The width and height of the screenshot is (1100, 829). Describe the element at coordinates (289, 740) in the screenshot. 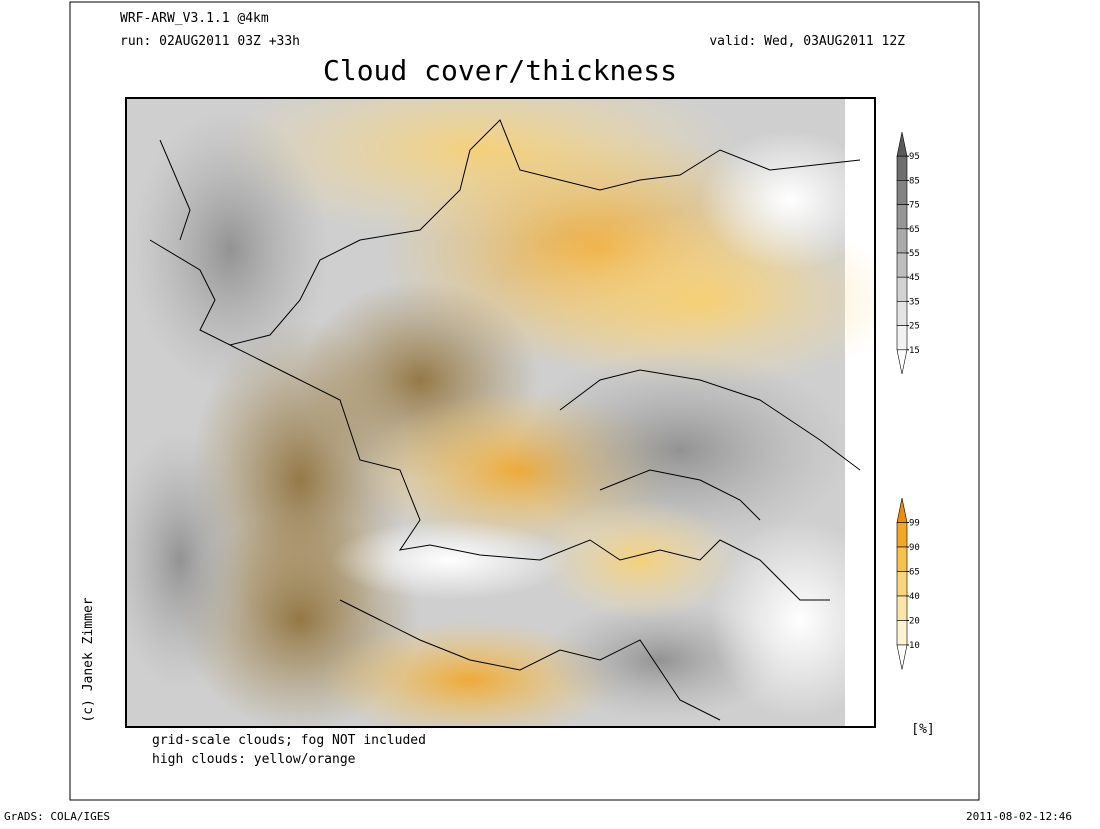

I see `note: grid-scale clouds; fog NOT included` at that location.